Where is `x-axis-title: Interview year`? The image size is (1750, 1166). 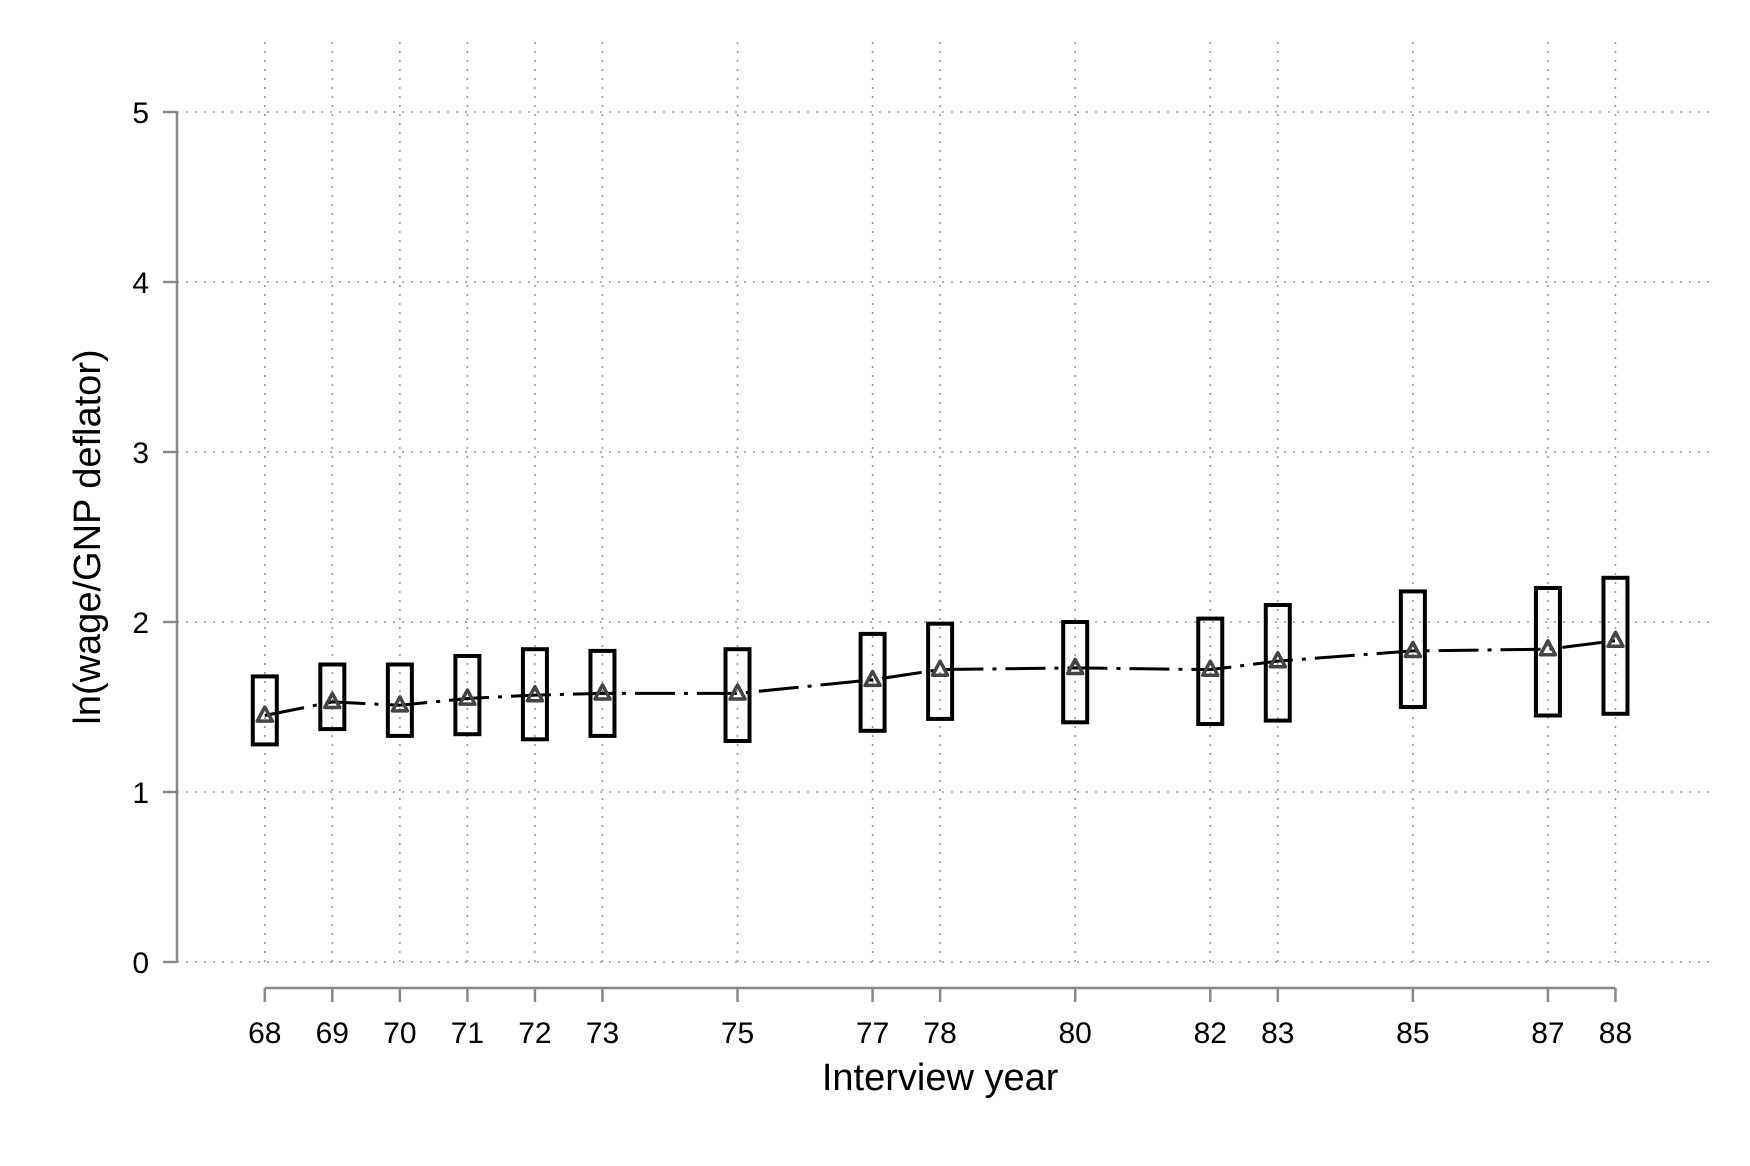
x-axis-title: Interview year is located at coordinates (940, 1078).